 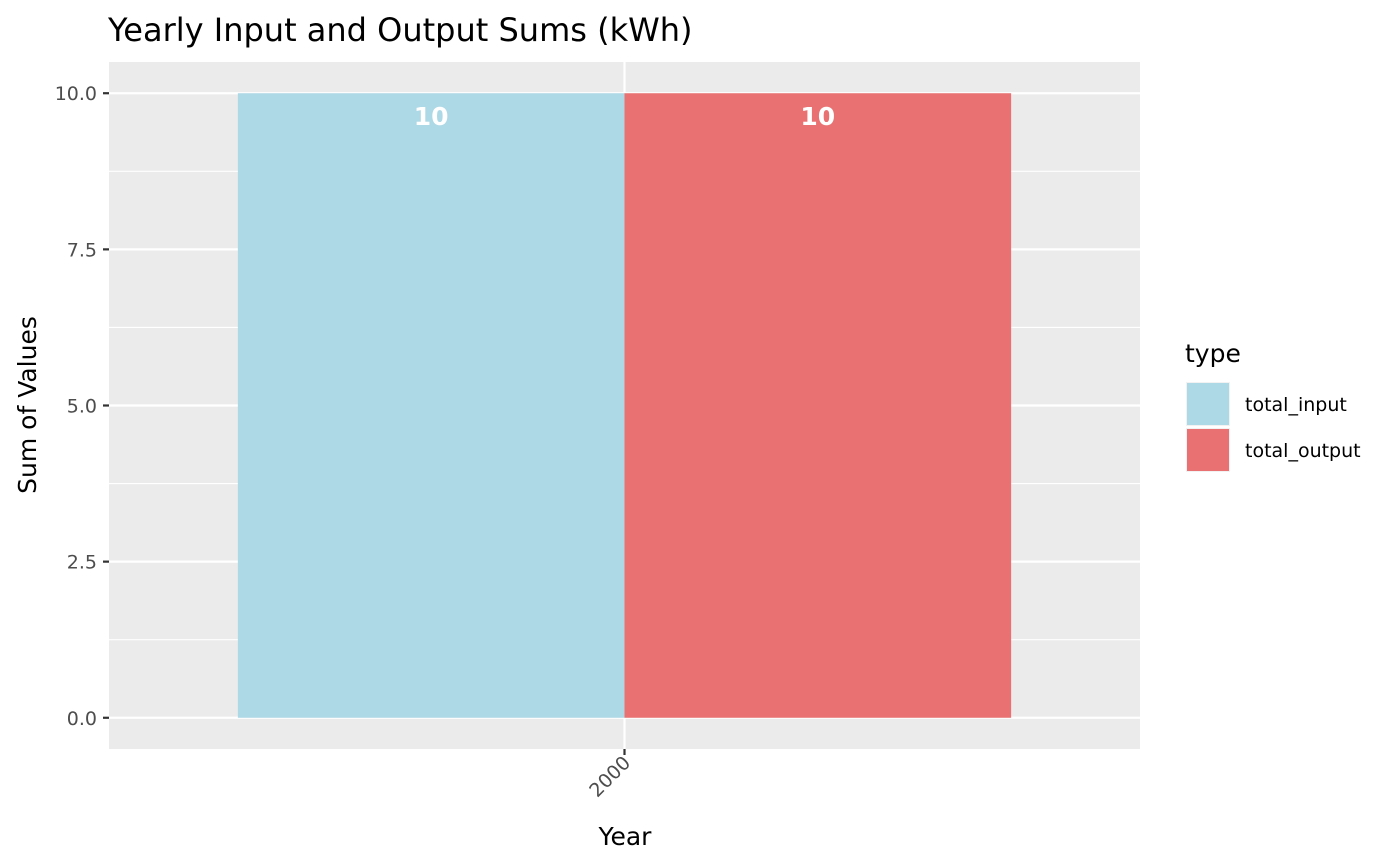 What do you see at coordinates (1208, 450) in the screenshot?
I see `legend-swatch-total_output` at bounding box center [1208, 450].